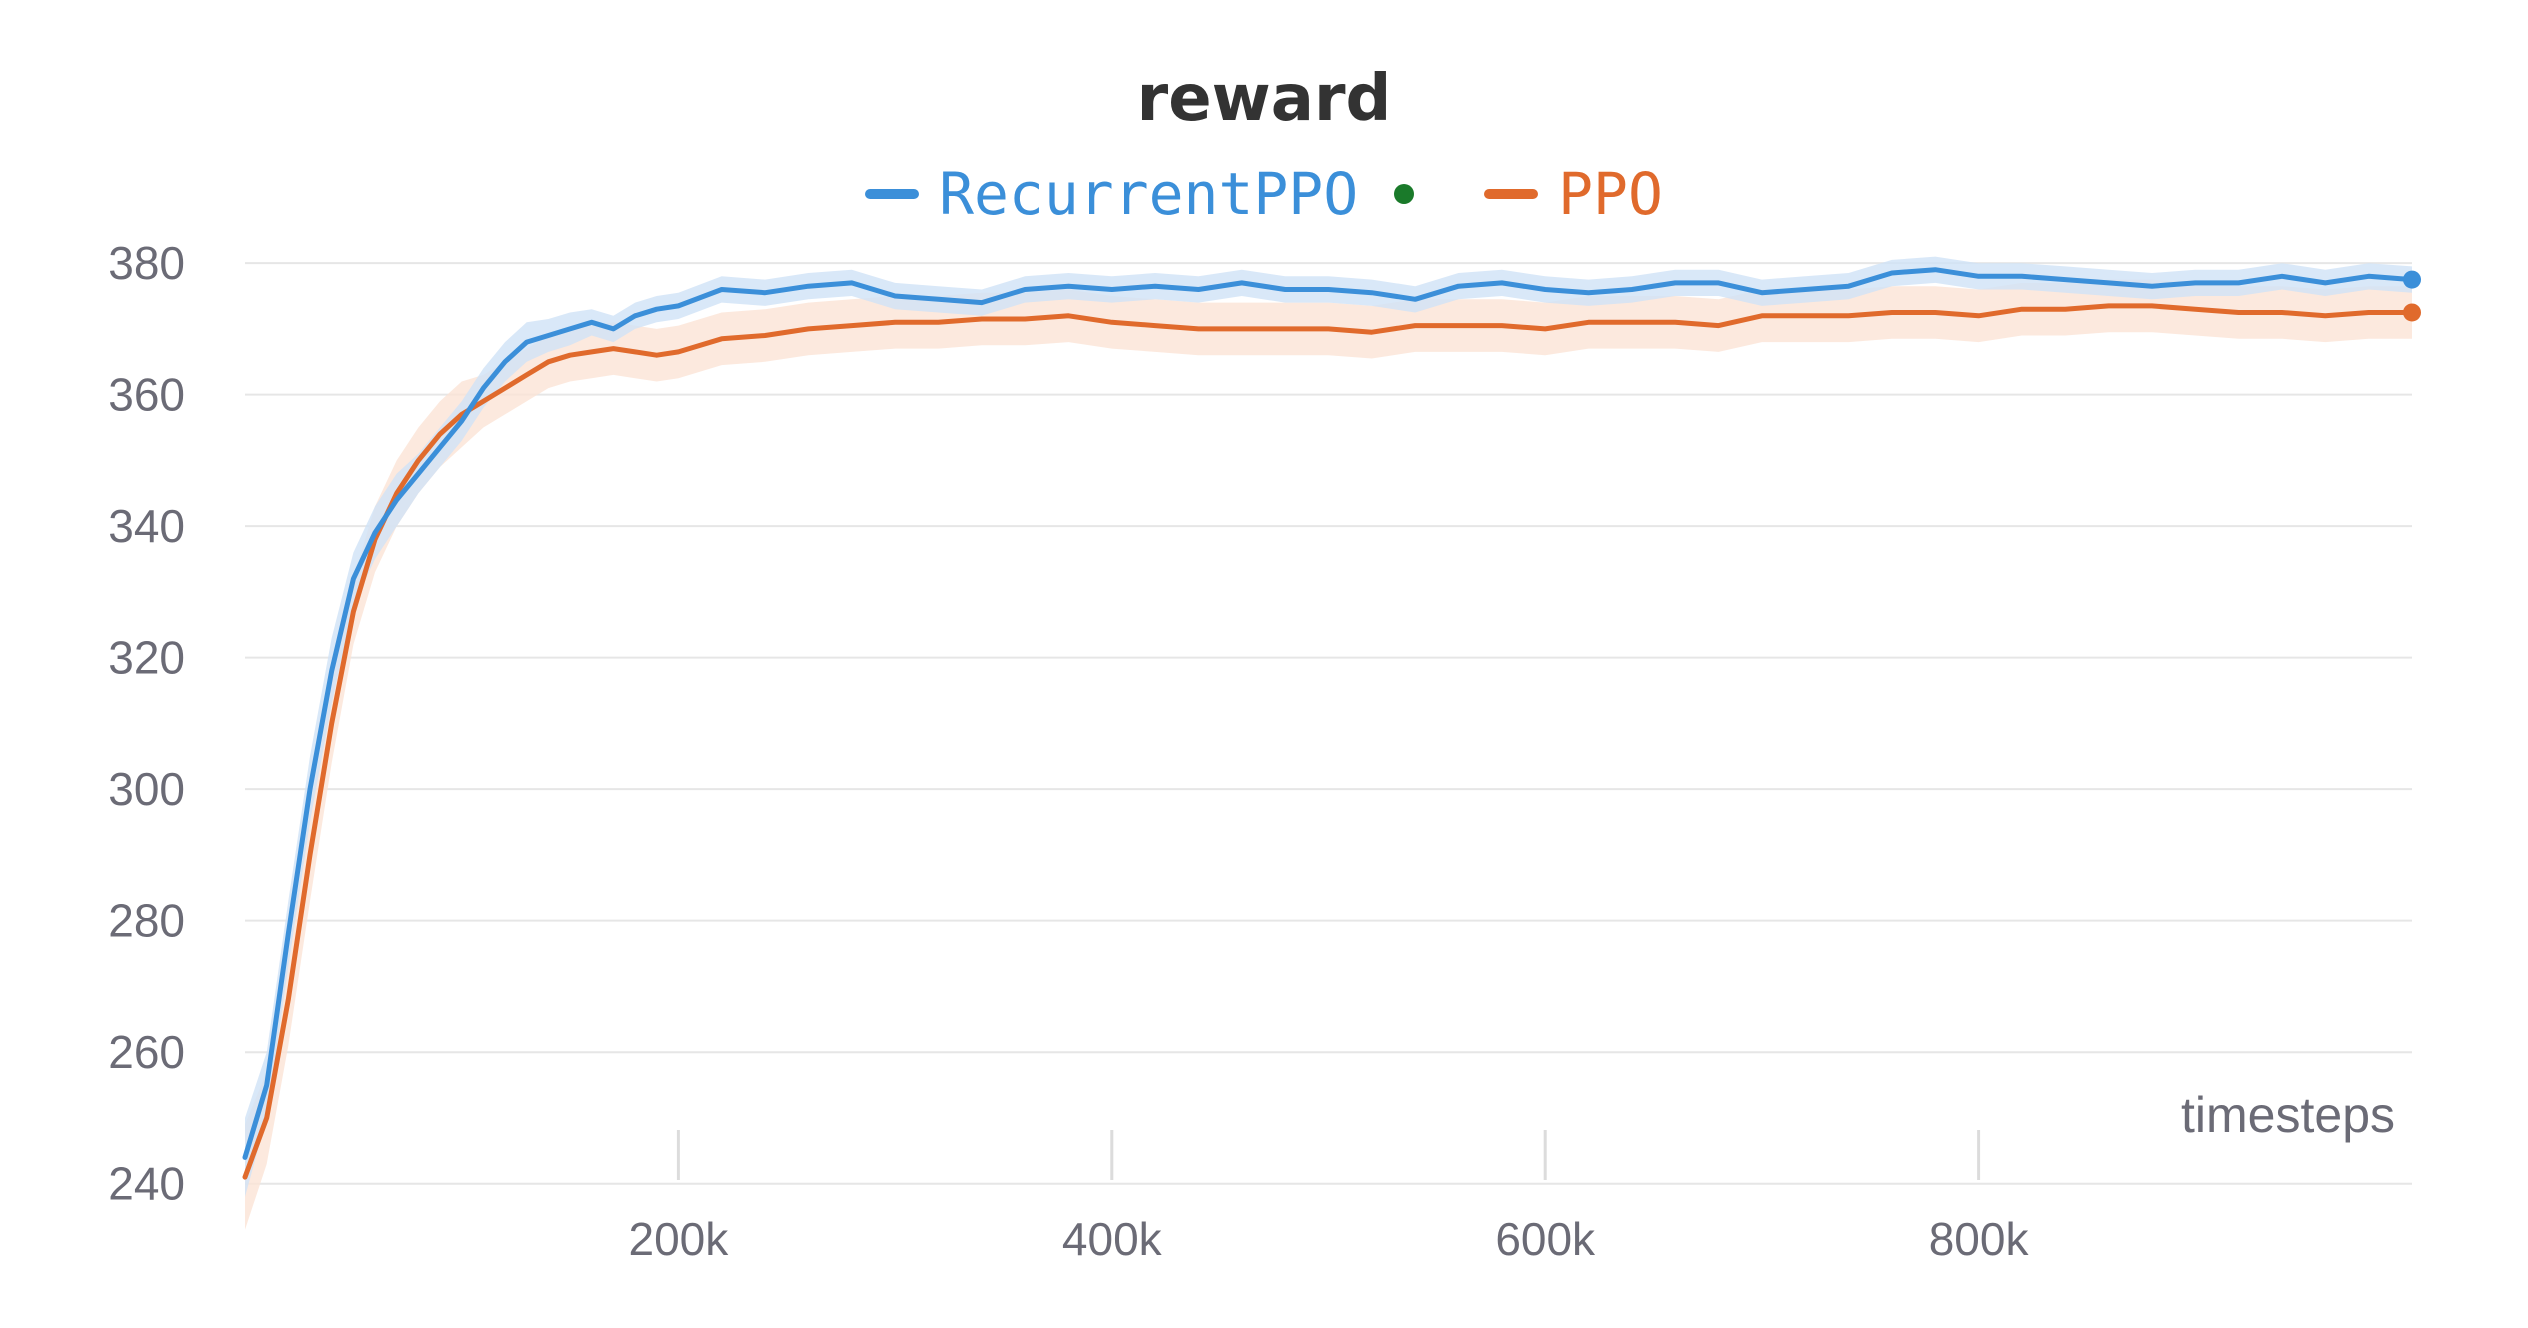  I want to click on status-dot-icon, so click(1404, 194).